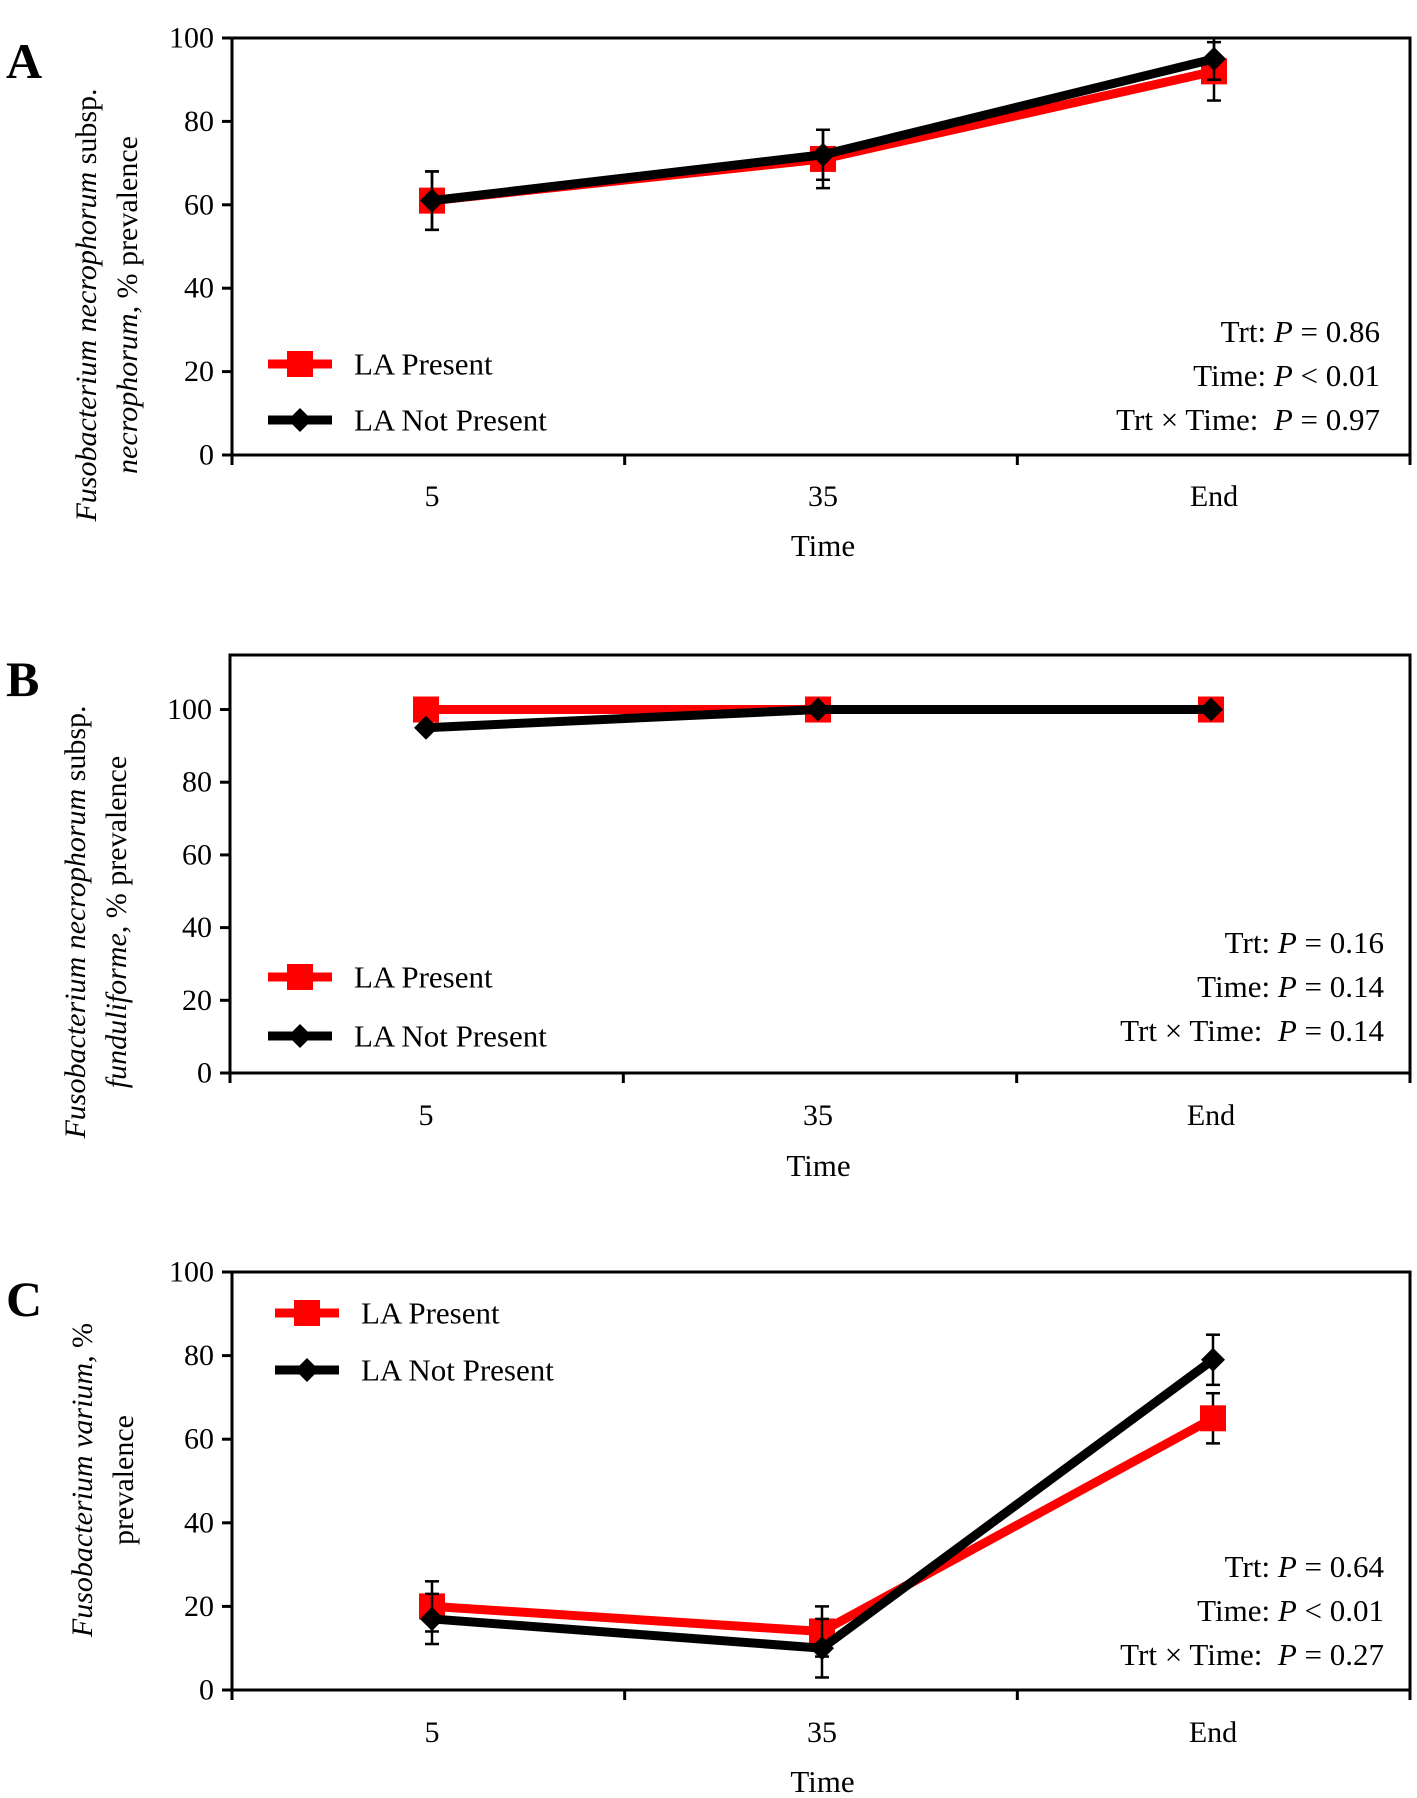 The image size is (1417, 1798). I want to click on stat-value: = 0.27, so click(1340, 1654).